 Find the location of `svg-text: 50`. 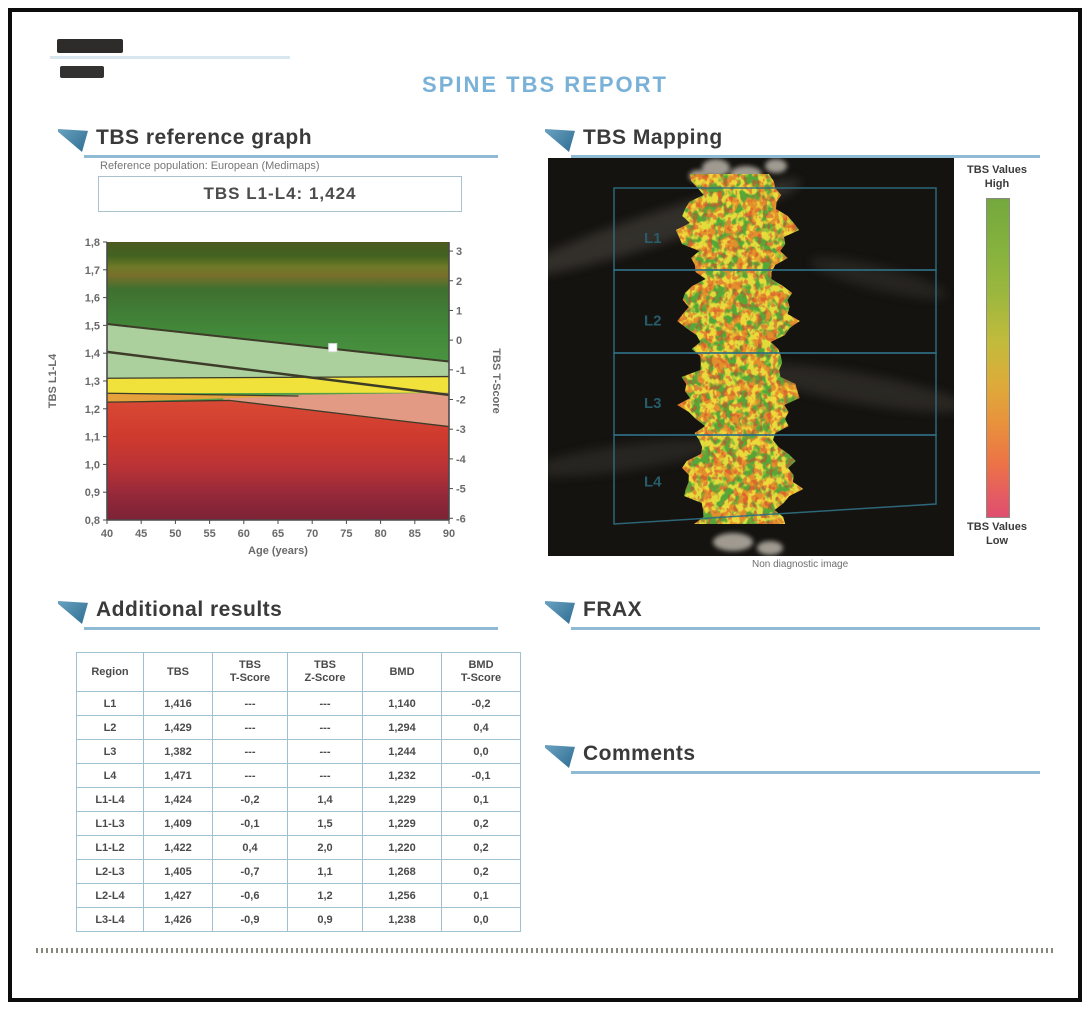

svg-text: 50 is located at coordinates (175, 534).